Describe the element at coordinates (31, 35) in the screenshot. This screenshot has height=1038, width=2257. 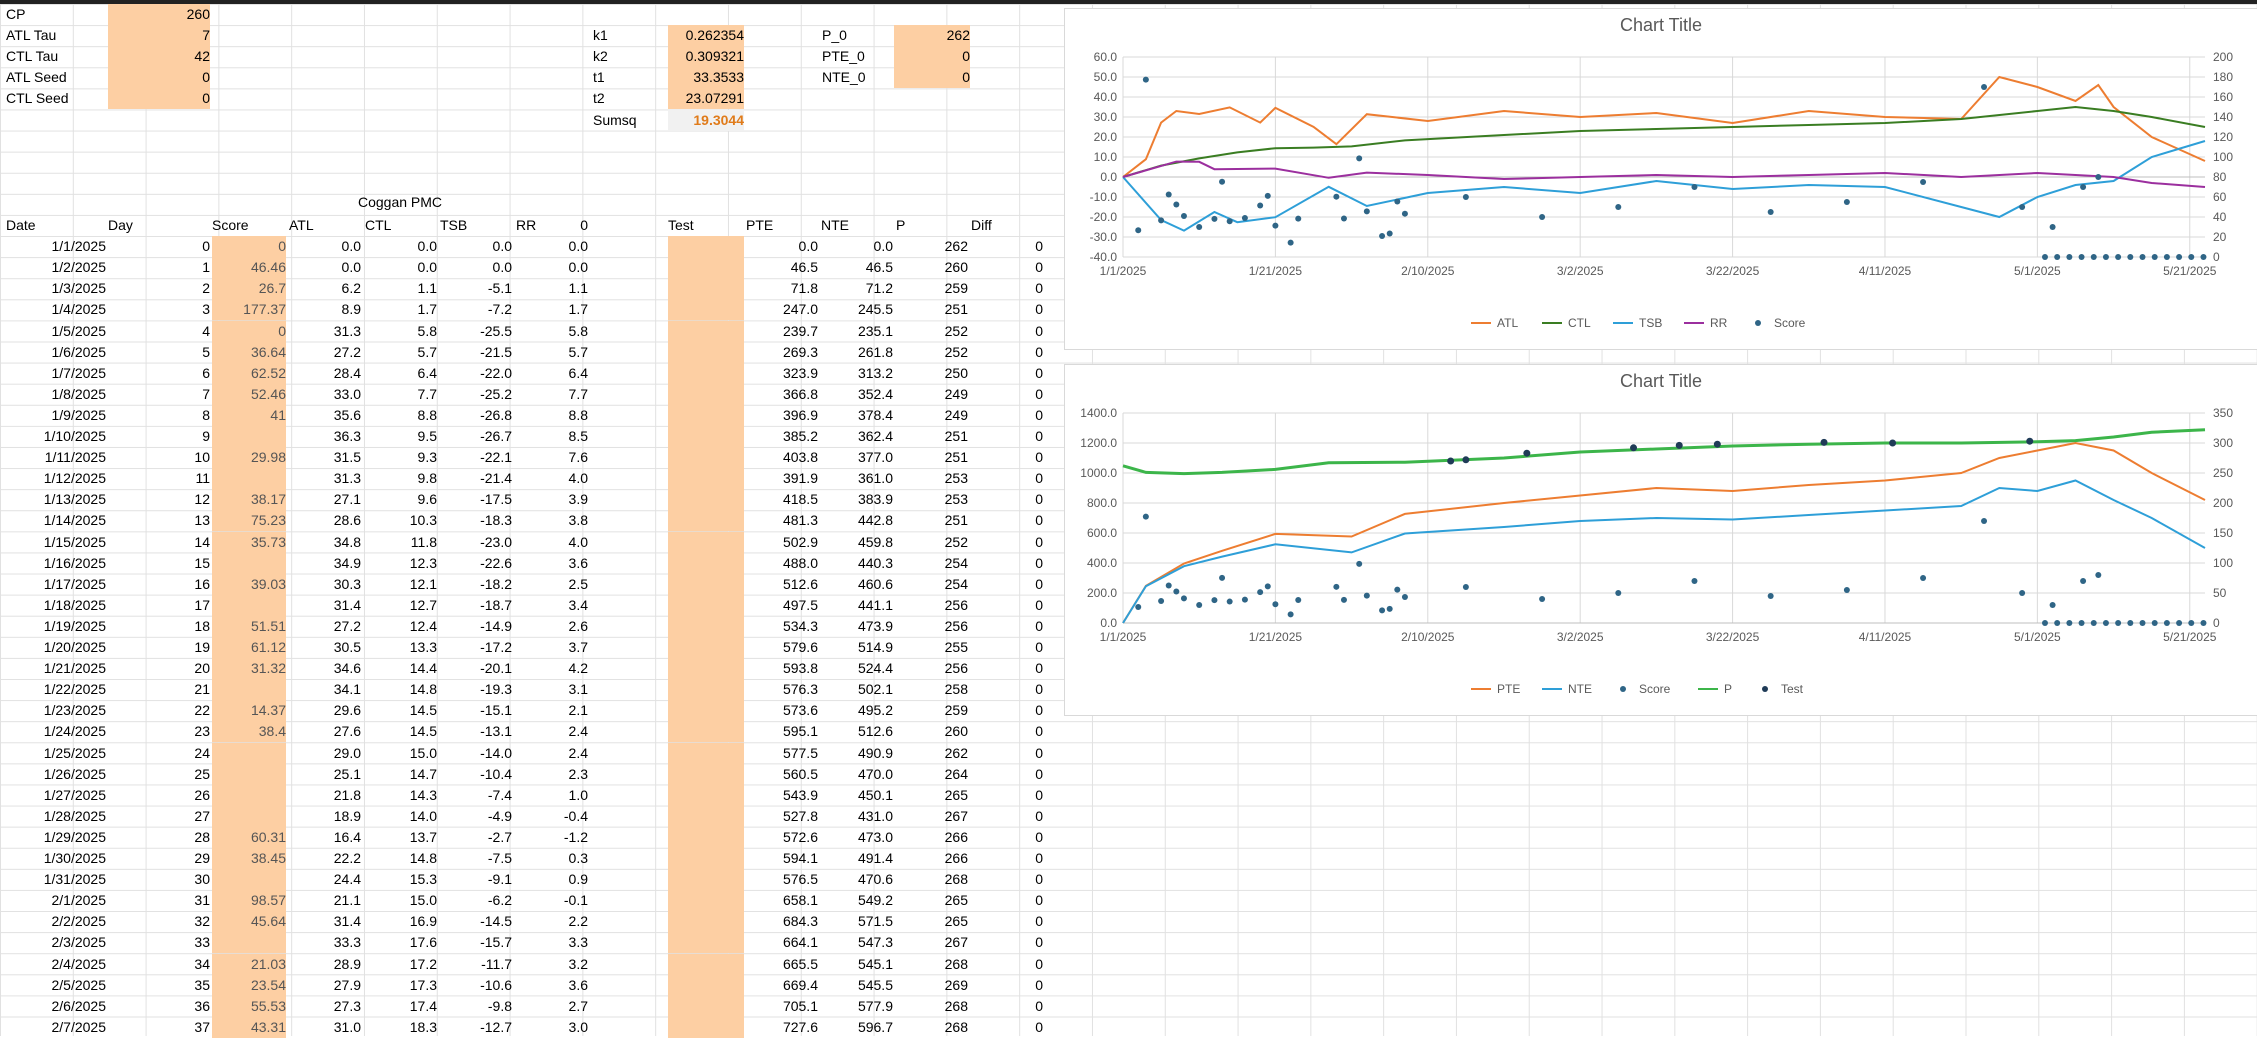
I see `param-label: ATL Tau` at that location.